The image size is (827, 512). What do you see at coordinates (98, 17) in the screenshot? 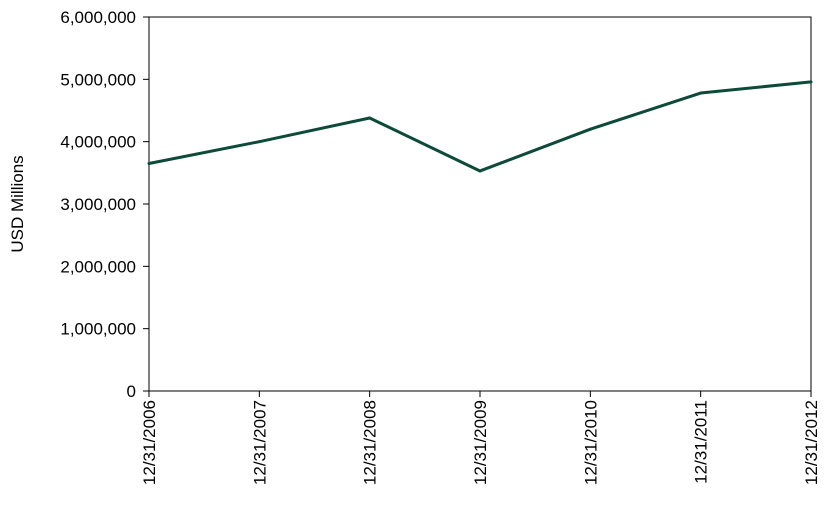
I see `y-tick-label: 6,000,000` at bounding box center [98, 17].